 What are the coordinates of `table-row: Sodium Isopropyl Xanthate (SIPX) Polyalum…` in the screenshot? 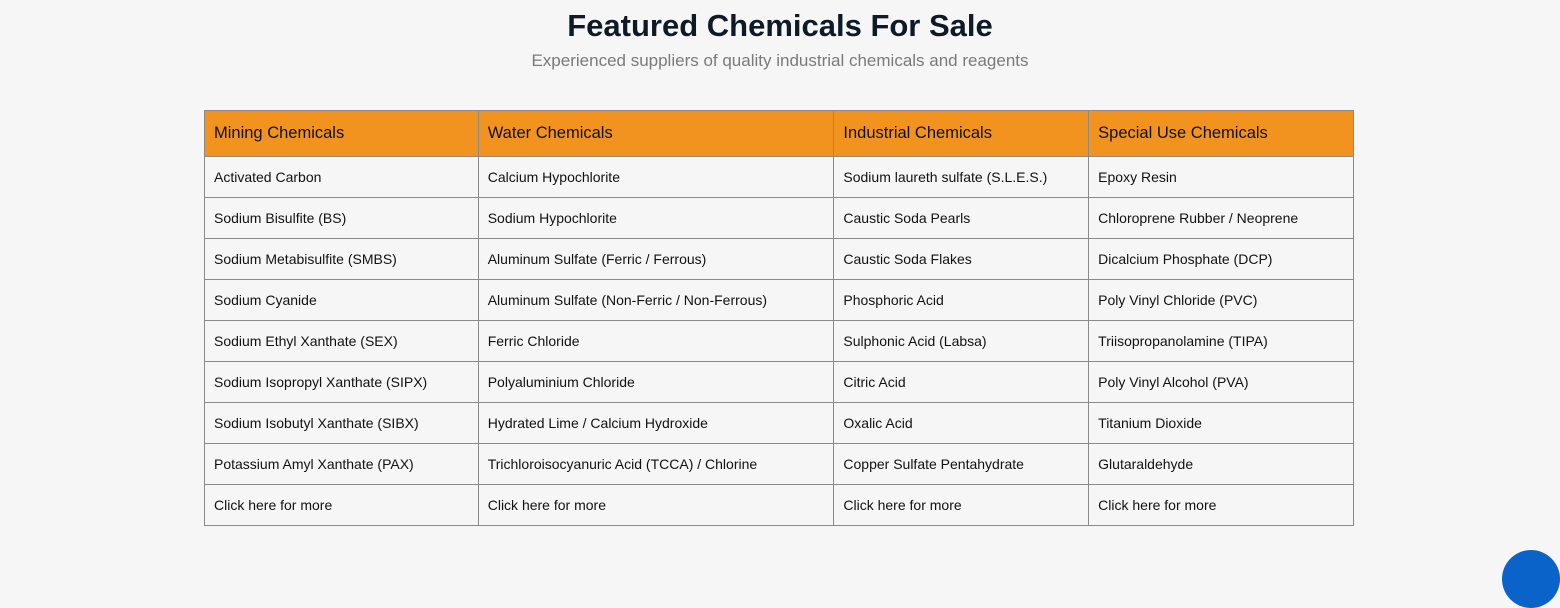 It's located at (779, 382).